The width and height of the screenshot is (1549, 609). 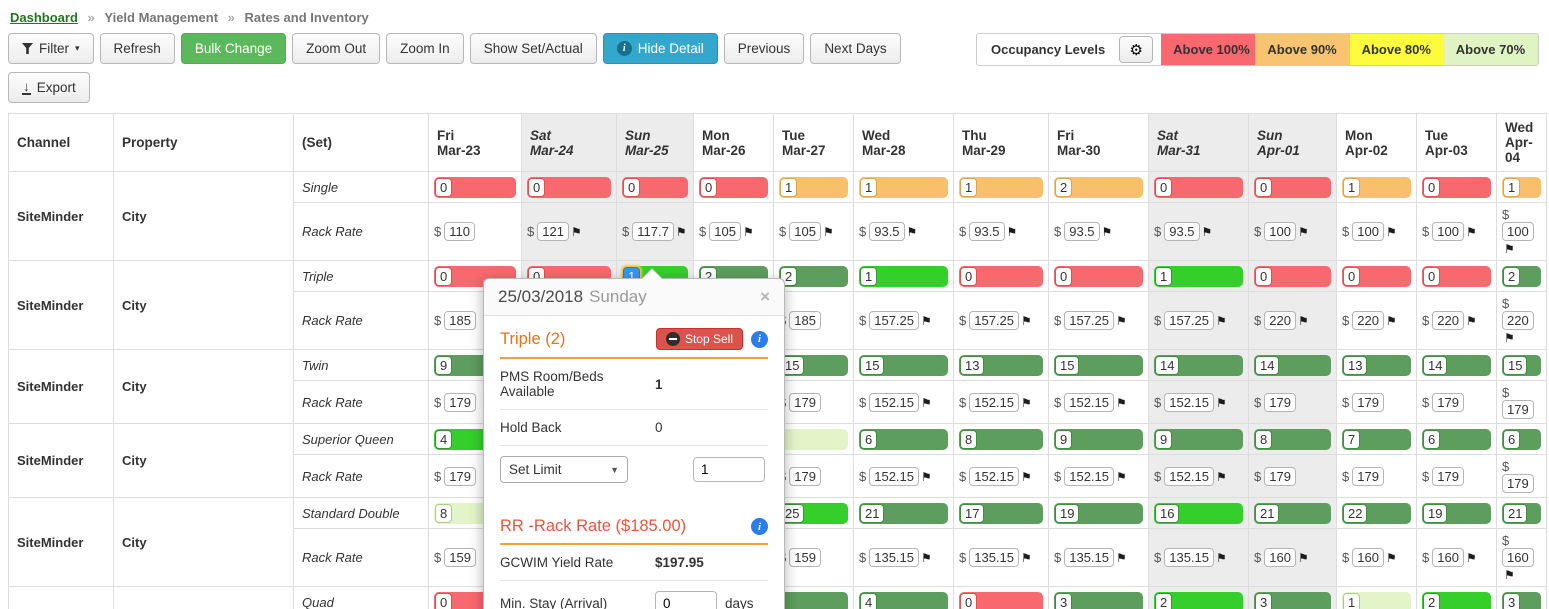 What do you see at coordinates (460, 557) in the screenshot?
I see `rate-input: 159` at bounding box center [460, 557].